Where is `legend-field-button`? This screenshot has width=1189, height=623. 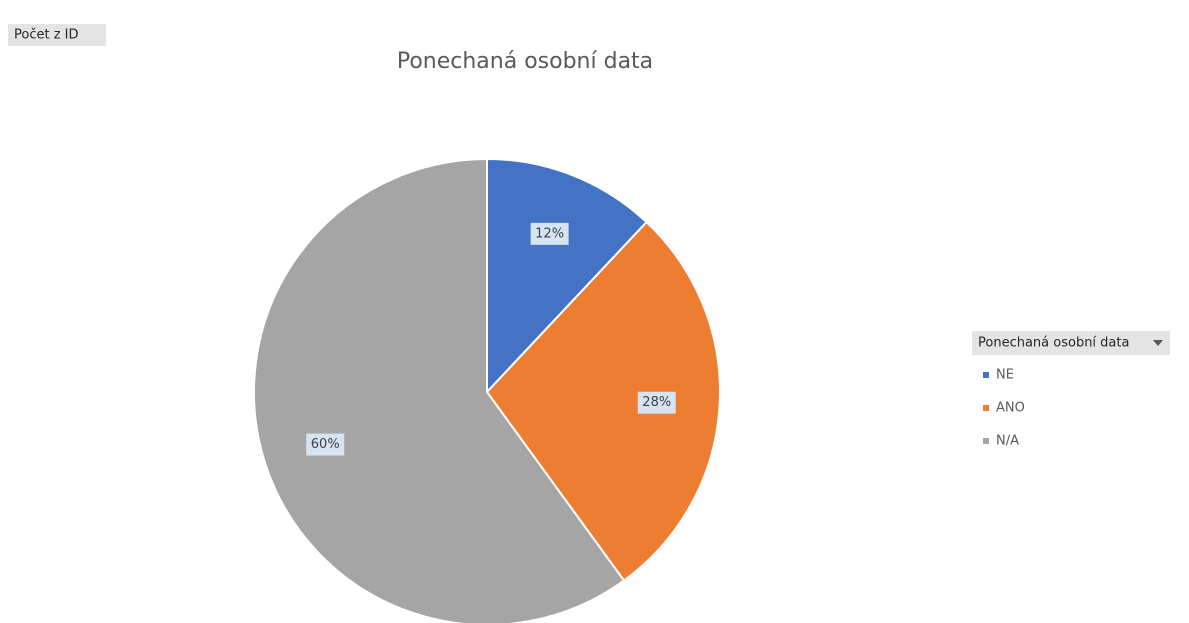 legend-field-button is located at coordinates (1071, 343).